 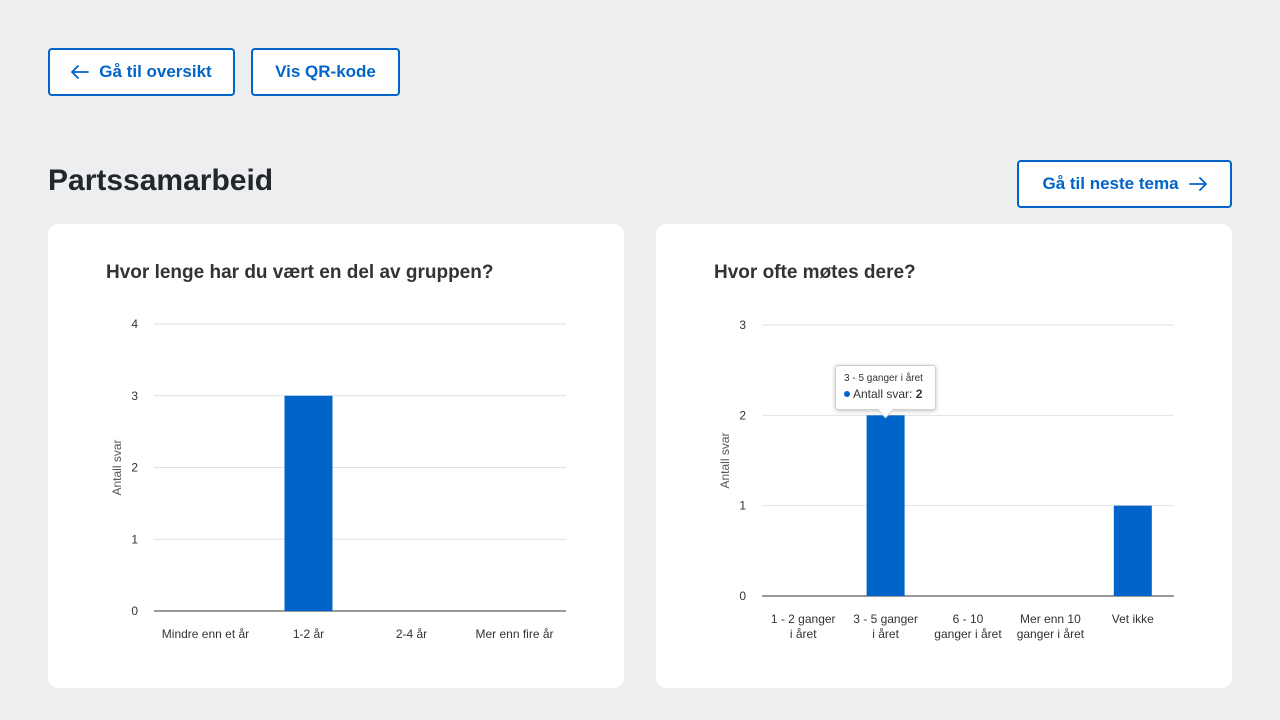 I want to click on y-tick-label: 4, so click(x=134, y=324).